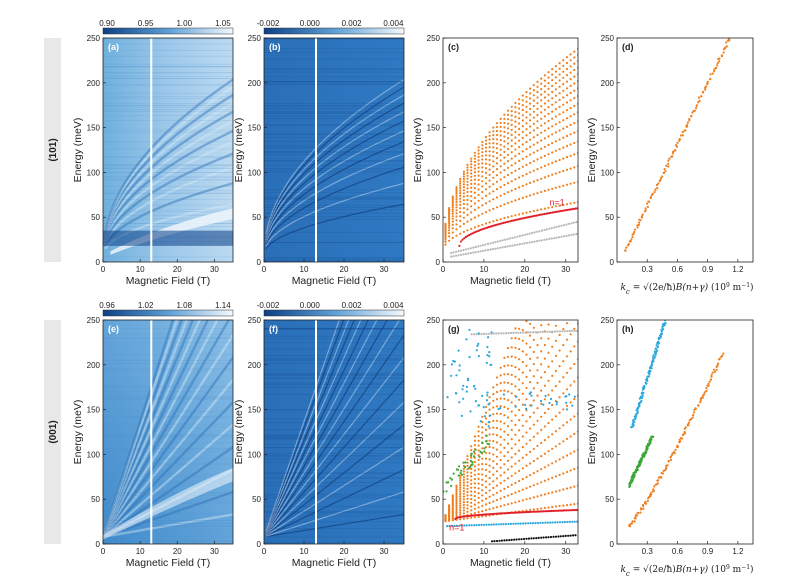 This screenshot has width=789, height=585. Describe the element at coordinates (107, 23) in the screenshot. I see `colorbar-tick-label: 0.90` at that location.